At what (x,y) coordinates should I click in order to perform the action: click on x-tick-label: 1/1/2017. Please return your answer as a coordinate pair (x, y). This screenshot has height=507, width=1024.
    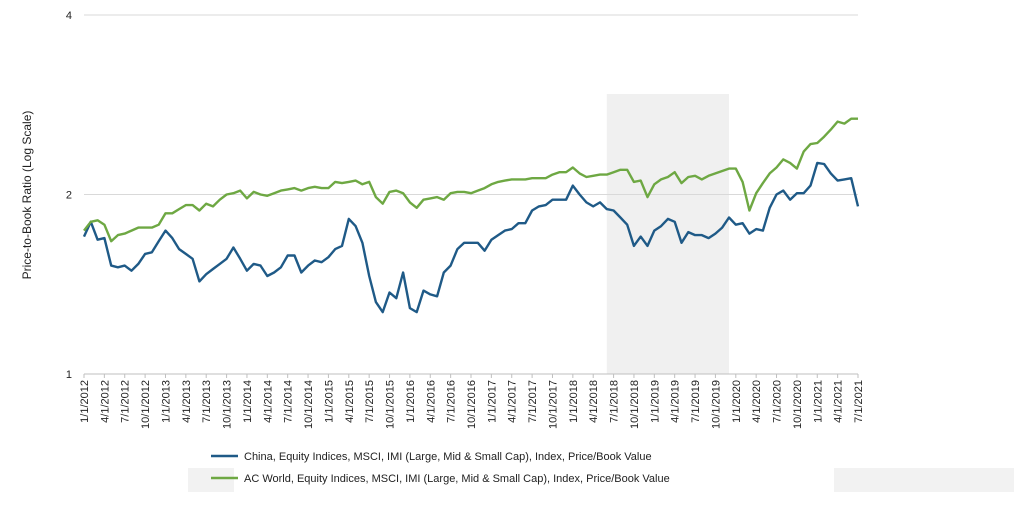
    Looking at the image, I should click on (492, 401).